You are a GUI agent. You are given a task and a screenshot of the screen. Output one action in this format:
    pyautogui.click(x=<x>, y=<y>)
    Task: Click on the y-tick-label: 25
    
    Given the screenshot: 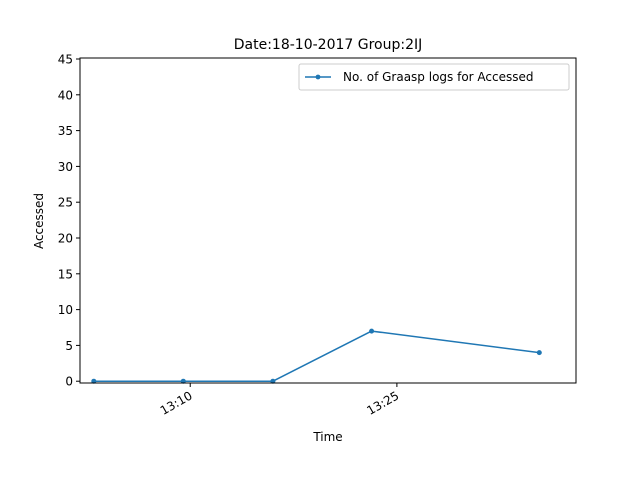 What is the action you would take?
    pyautogui.click(x=65, y=203)
    